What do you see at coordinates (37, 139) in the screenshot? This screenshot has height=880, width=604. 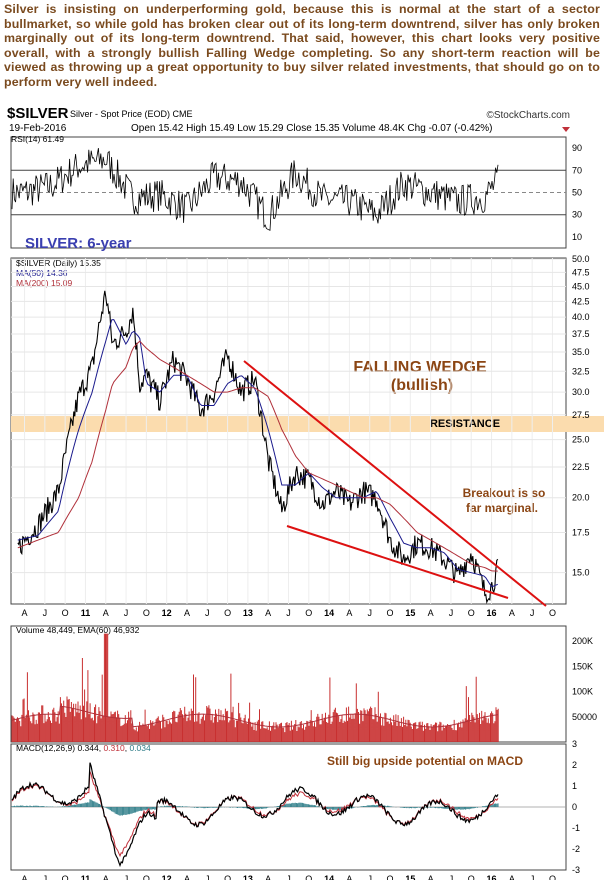 I see `rsi-legend: RSI(14) 61.49` at bounding box center [37, 139].